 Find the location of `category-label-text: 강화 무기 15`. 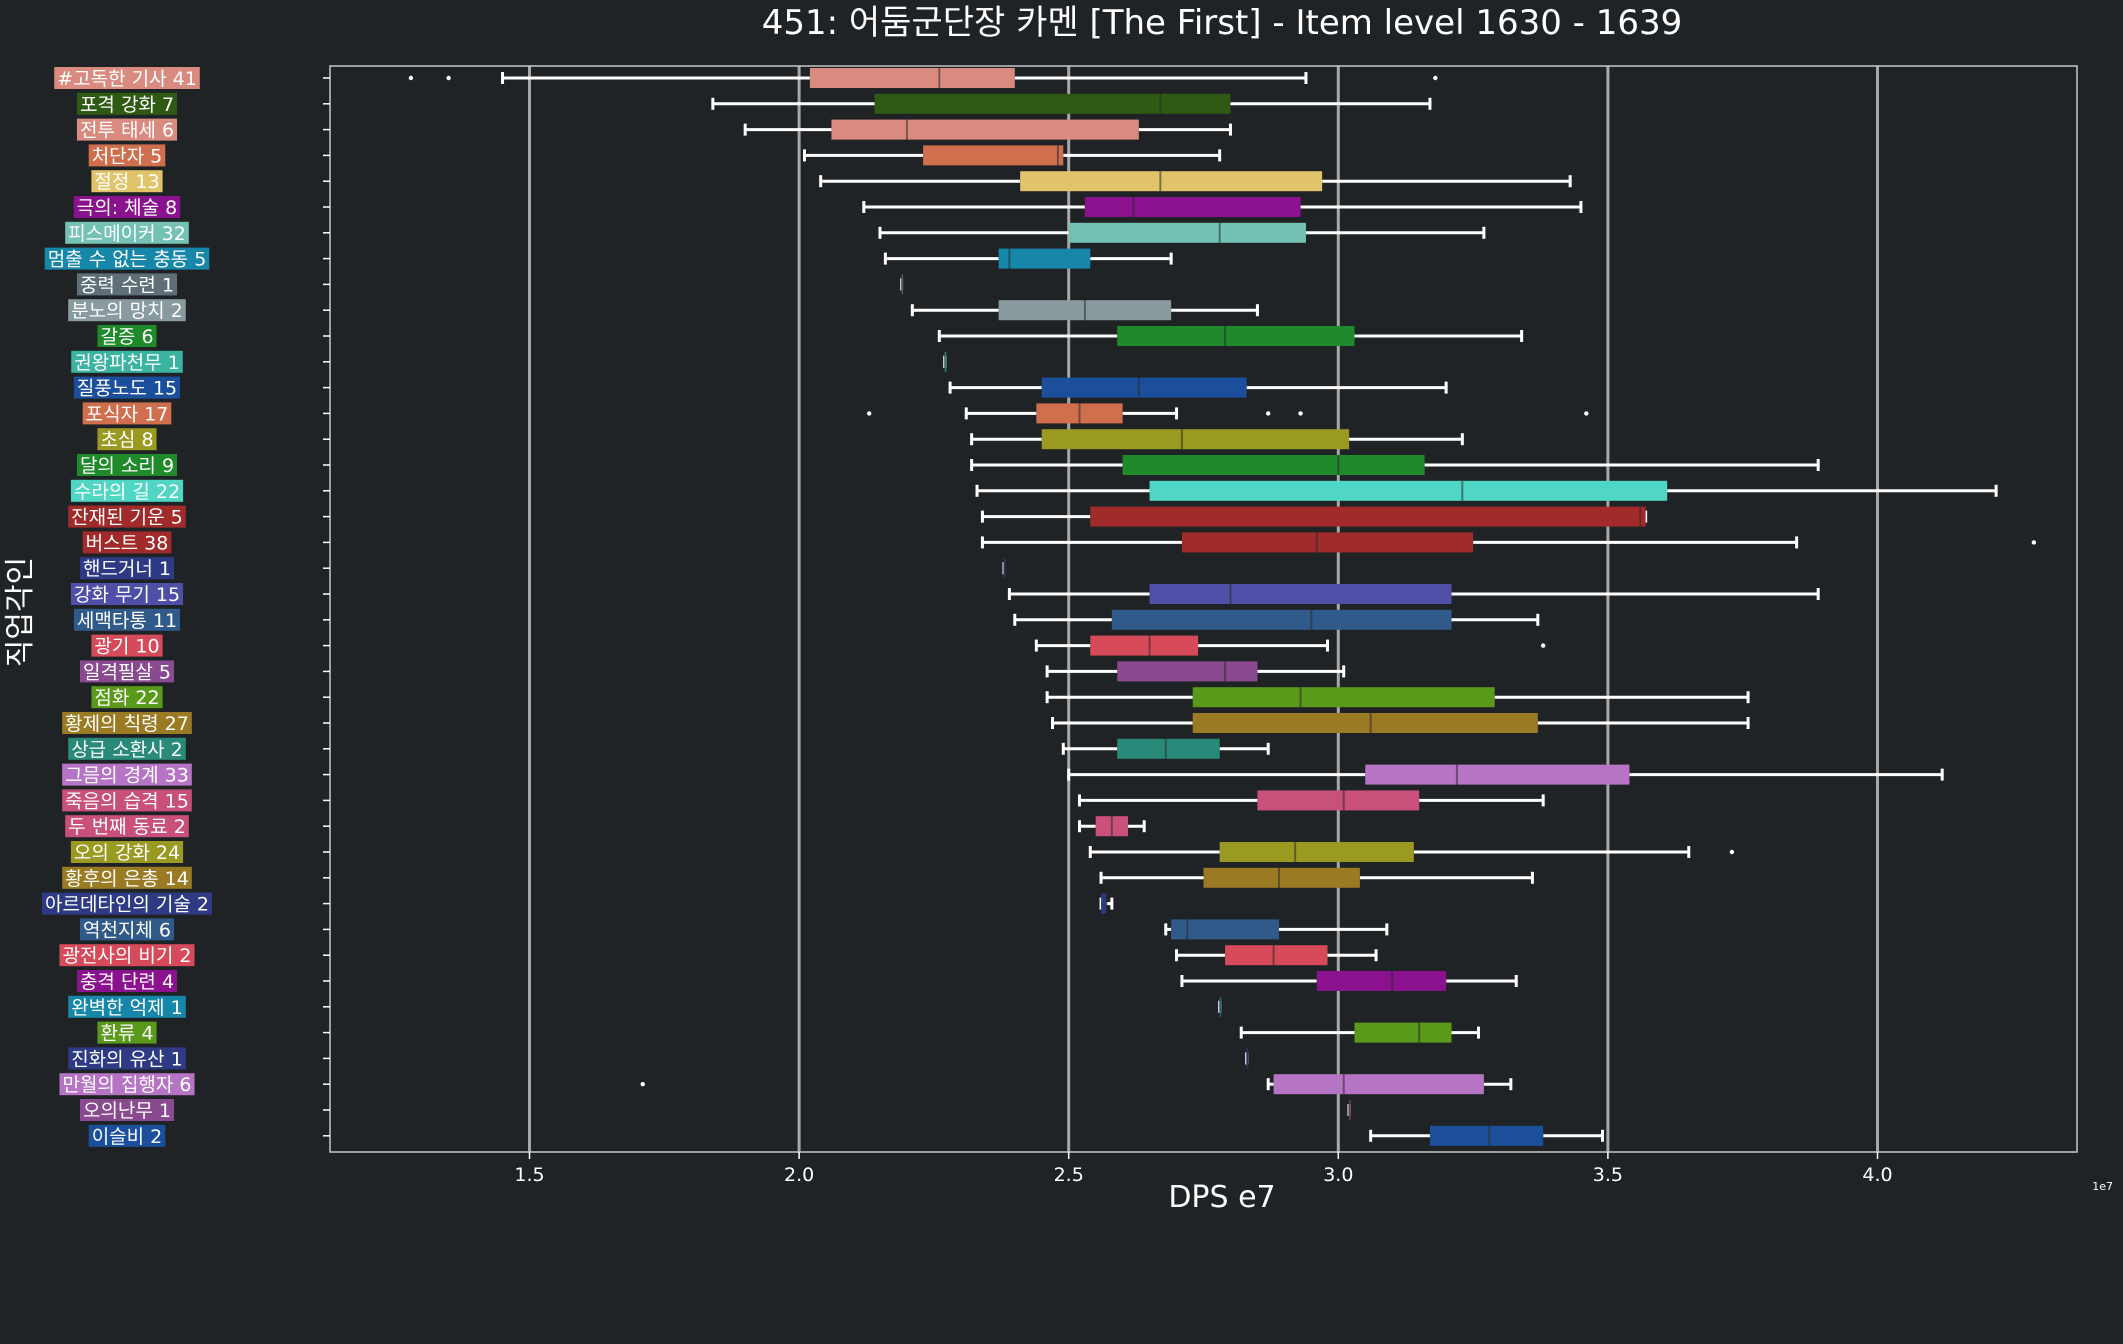

category-label-text: 강화 무기 15 is located at coordinates (127, 595).